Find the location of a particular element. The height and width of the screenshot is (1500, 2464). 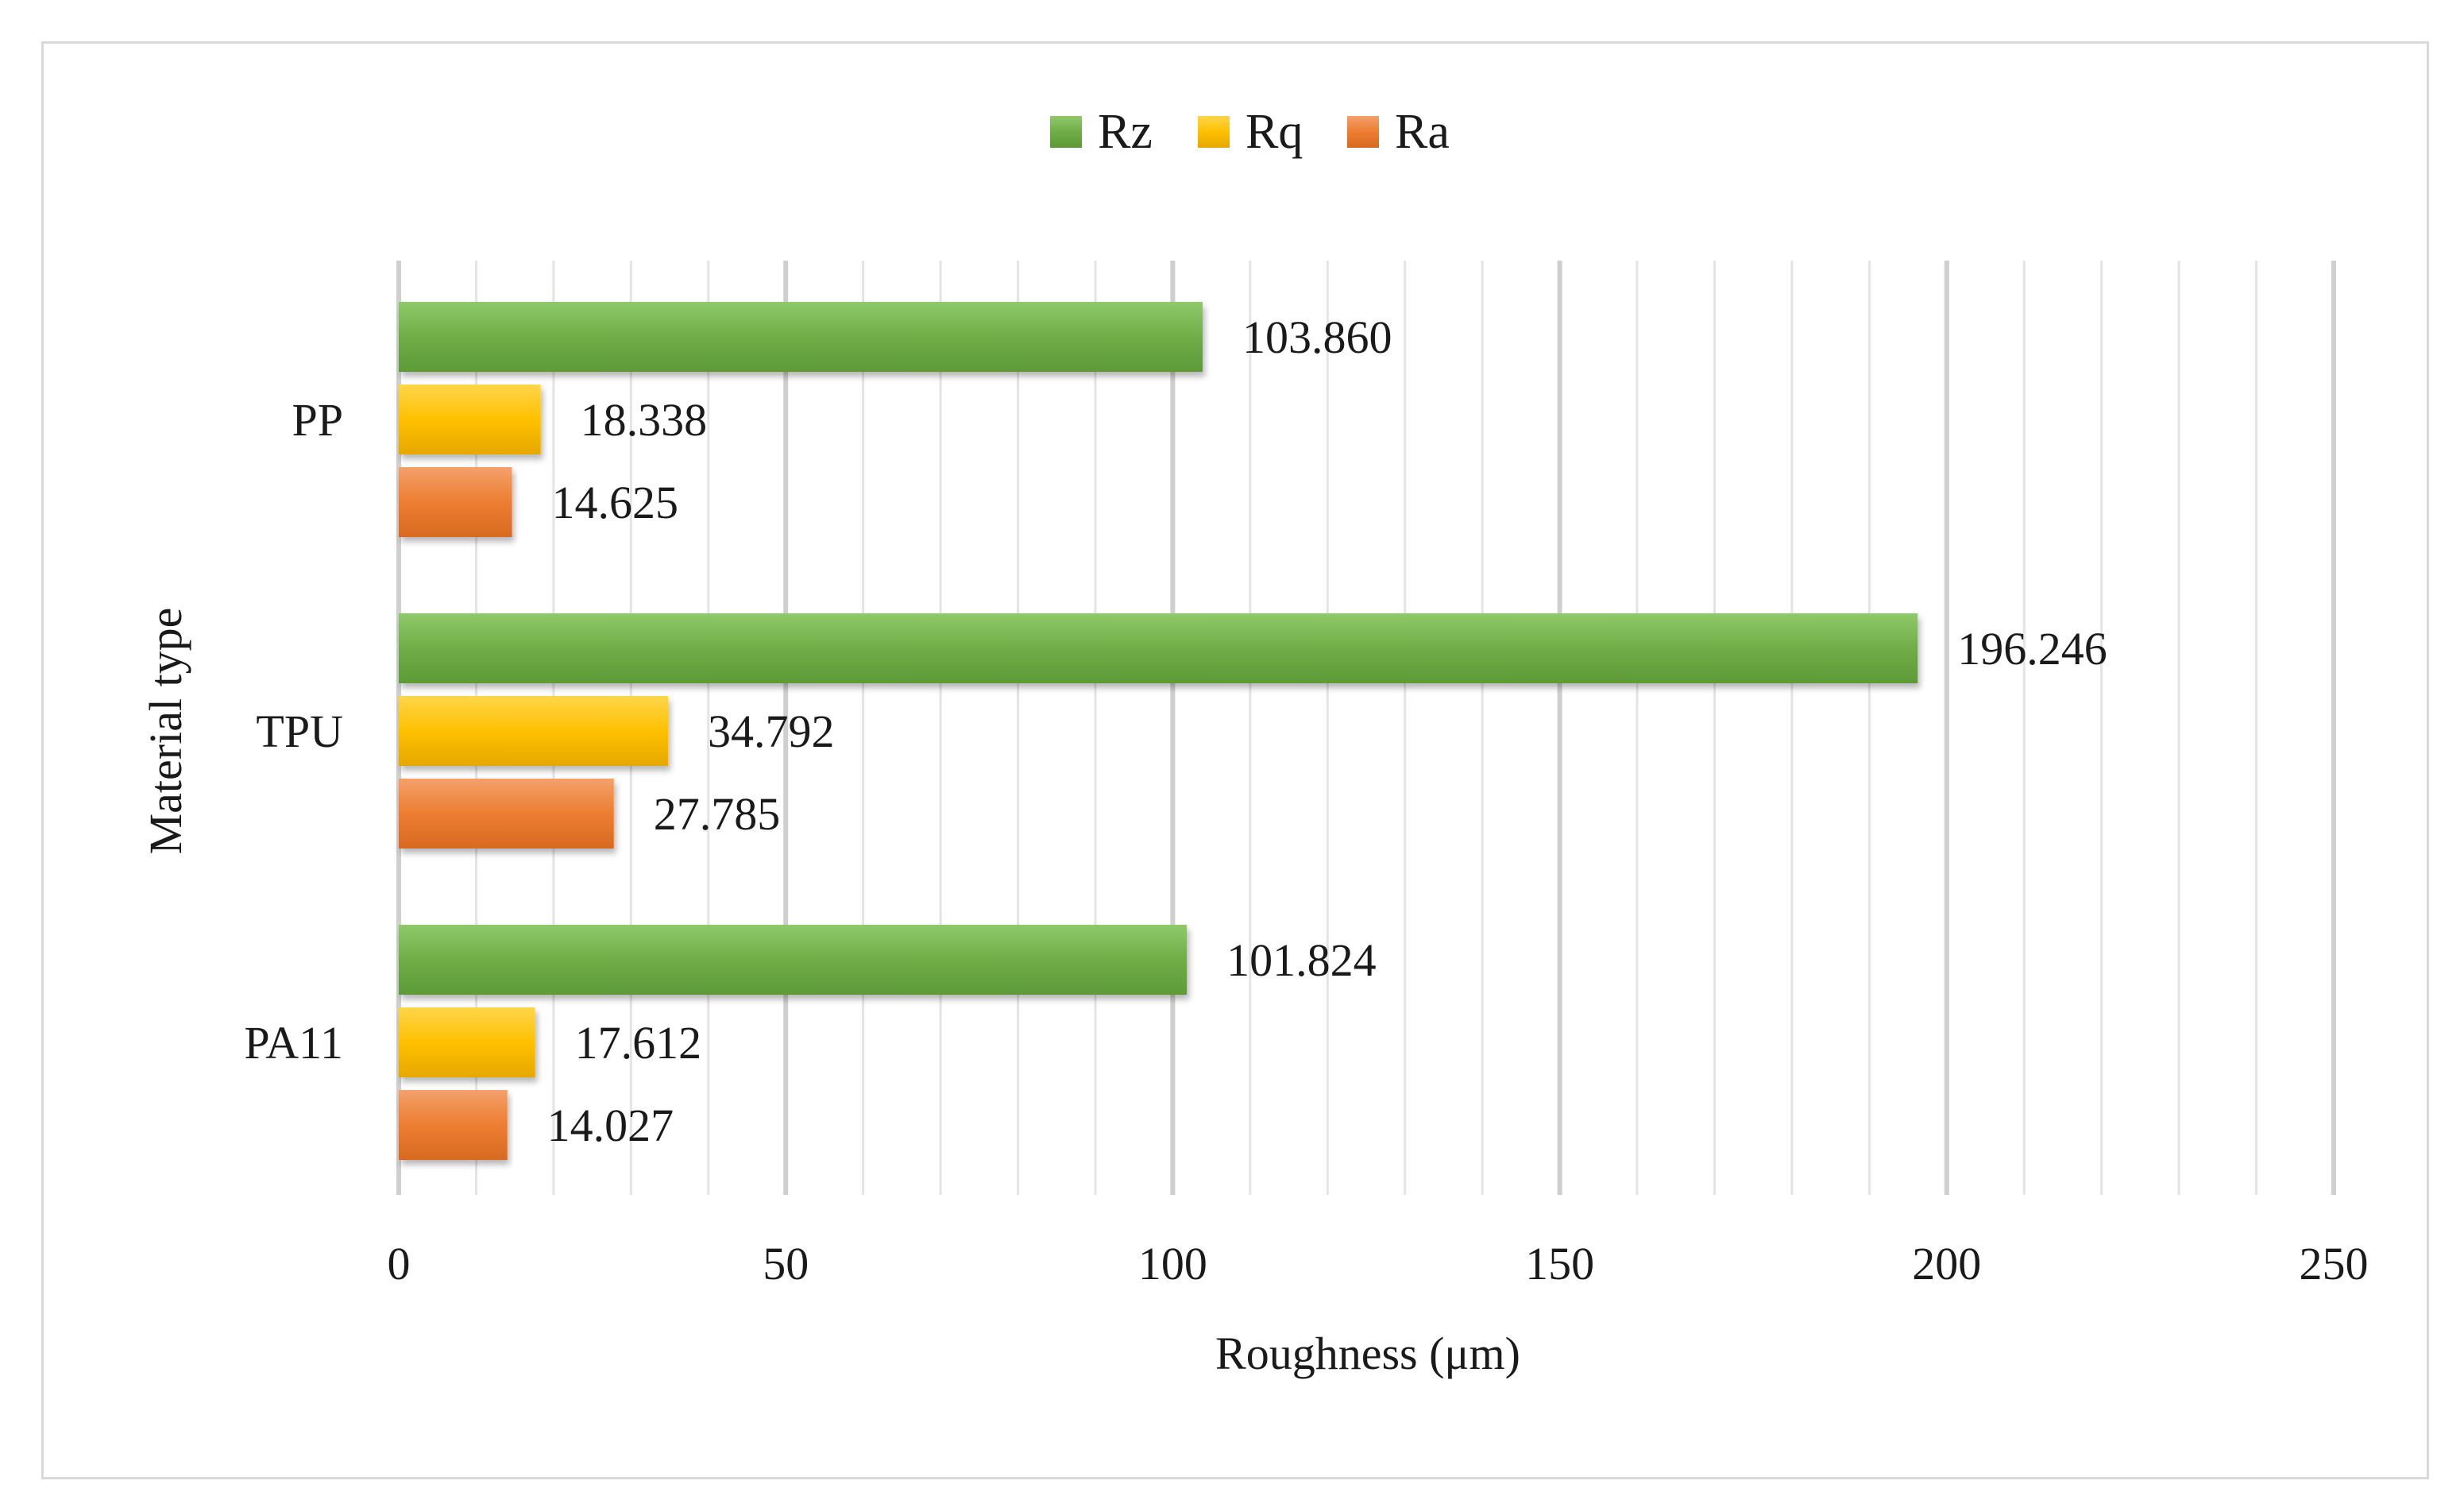

y-category-labels: PA11 TPU PP is located at coordinates (293, 731).